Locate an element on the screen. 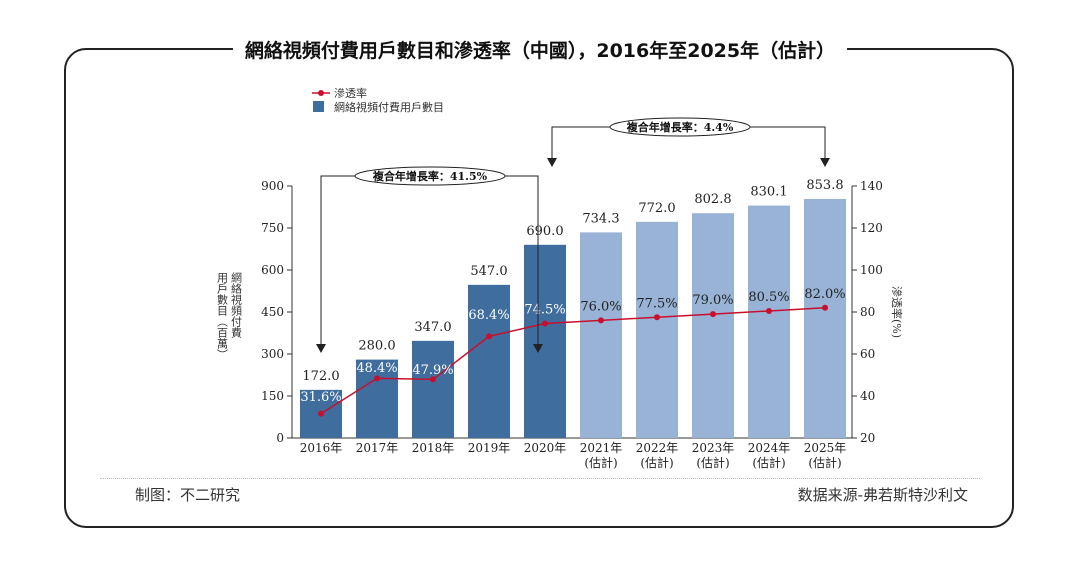 Image resolution: width=1080 pixels, height=561 pixels. y-axis-title-line2: 用戶數目（百萬） is located at coordinates (222, 316).